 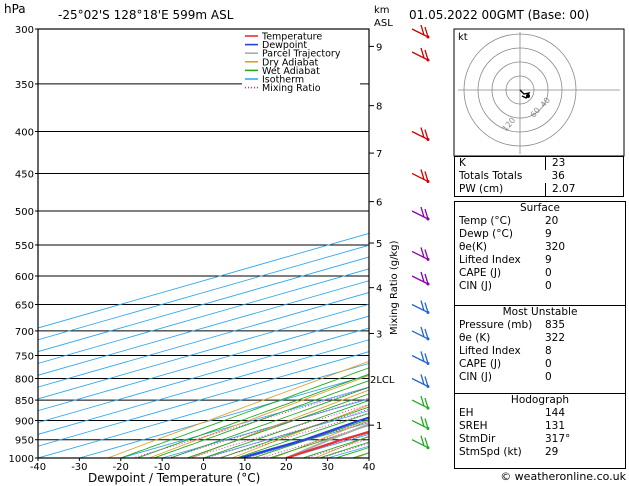 What do you see at coordinates (291, 71) in the screenshot?
I see `legend-label: Wet Adiabat` at bounding box center [291, 71].